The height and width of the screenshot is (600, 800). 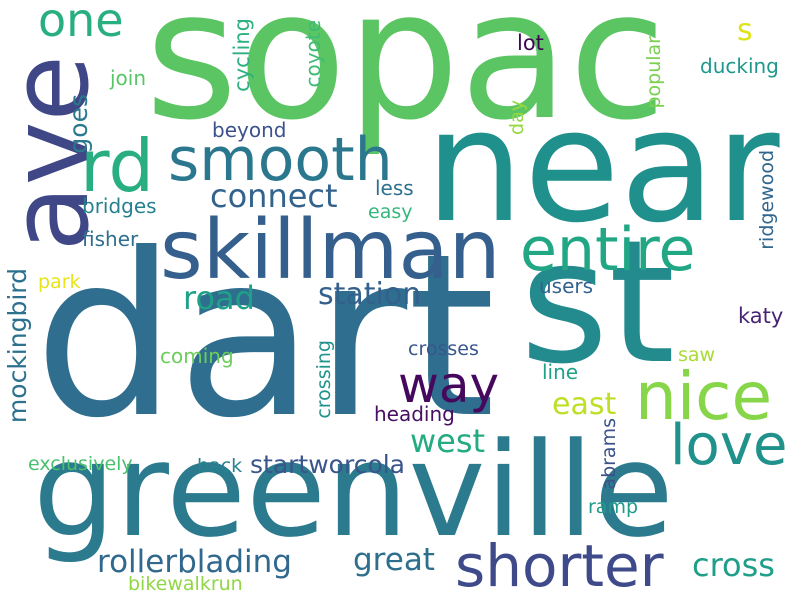 What do you see at coordinates (390, 212) in the screenshot?
I see `word-easy: easy` at bounding box center [390, 212].